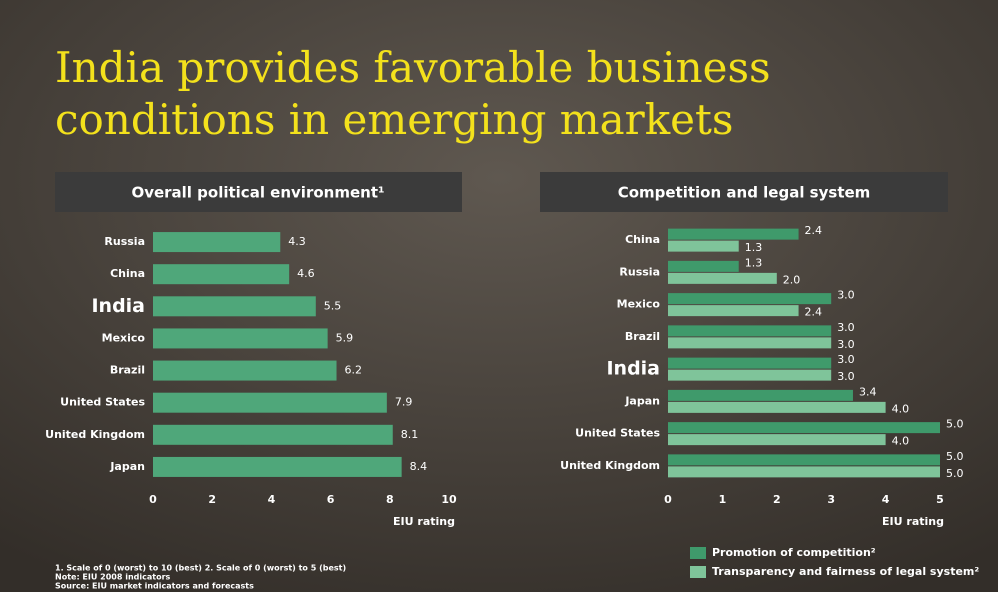 The image size is (998, 592). I want to click on value-label: 7.9, so click(404, 402).